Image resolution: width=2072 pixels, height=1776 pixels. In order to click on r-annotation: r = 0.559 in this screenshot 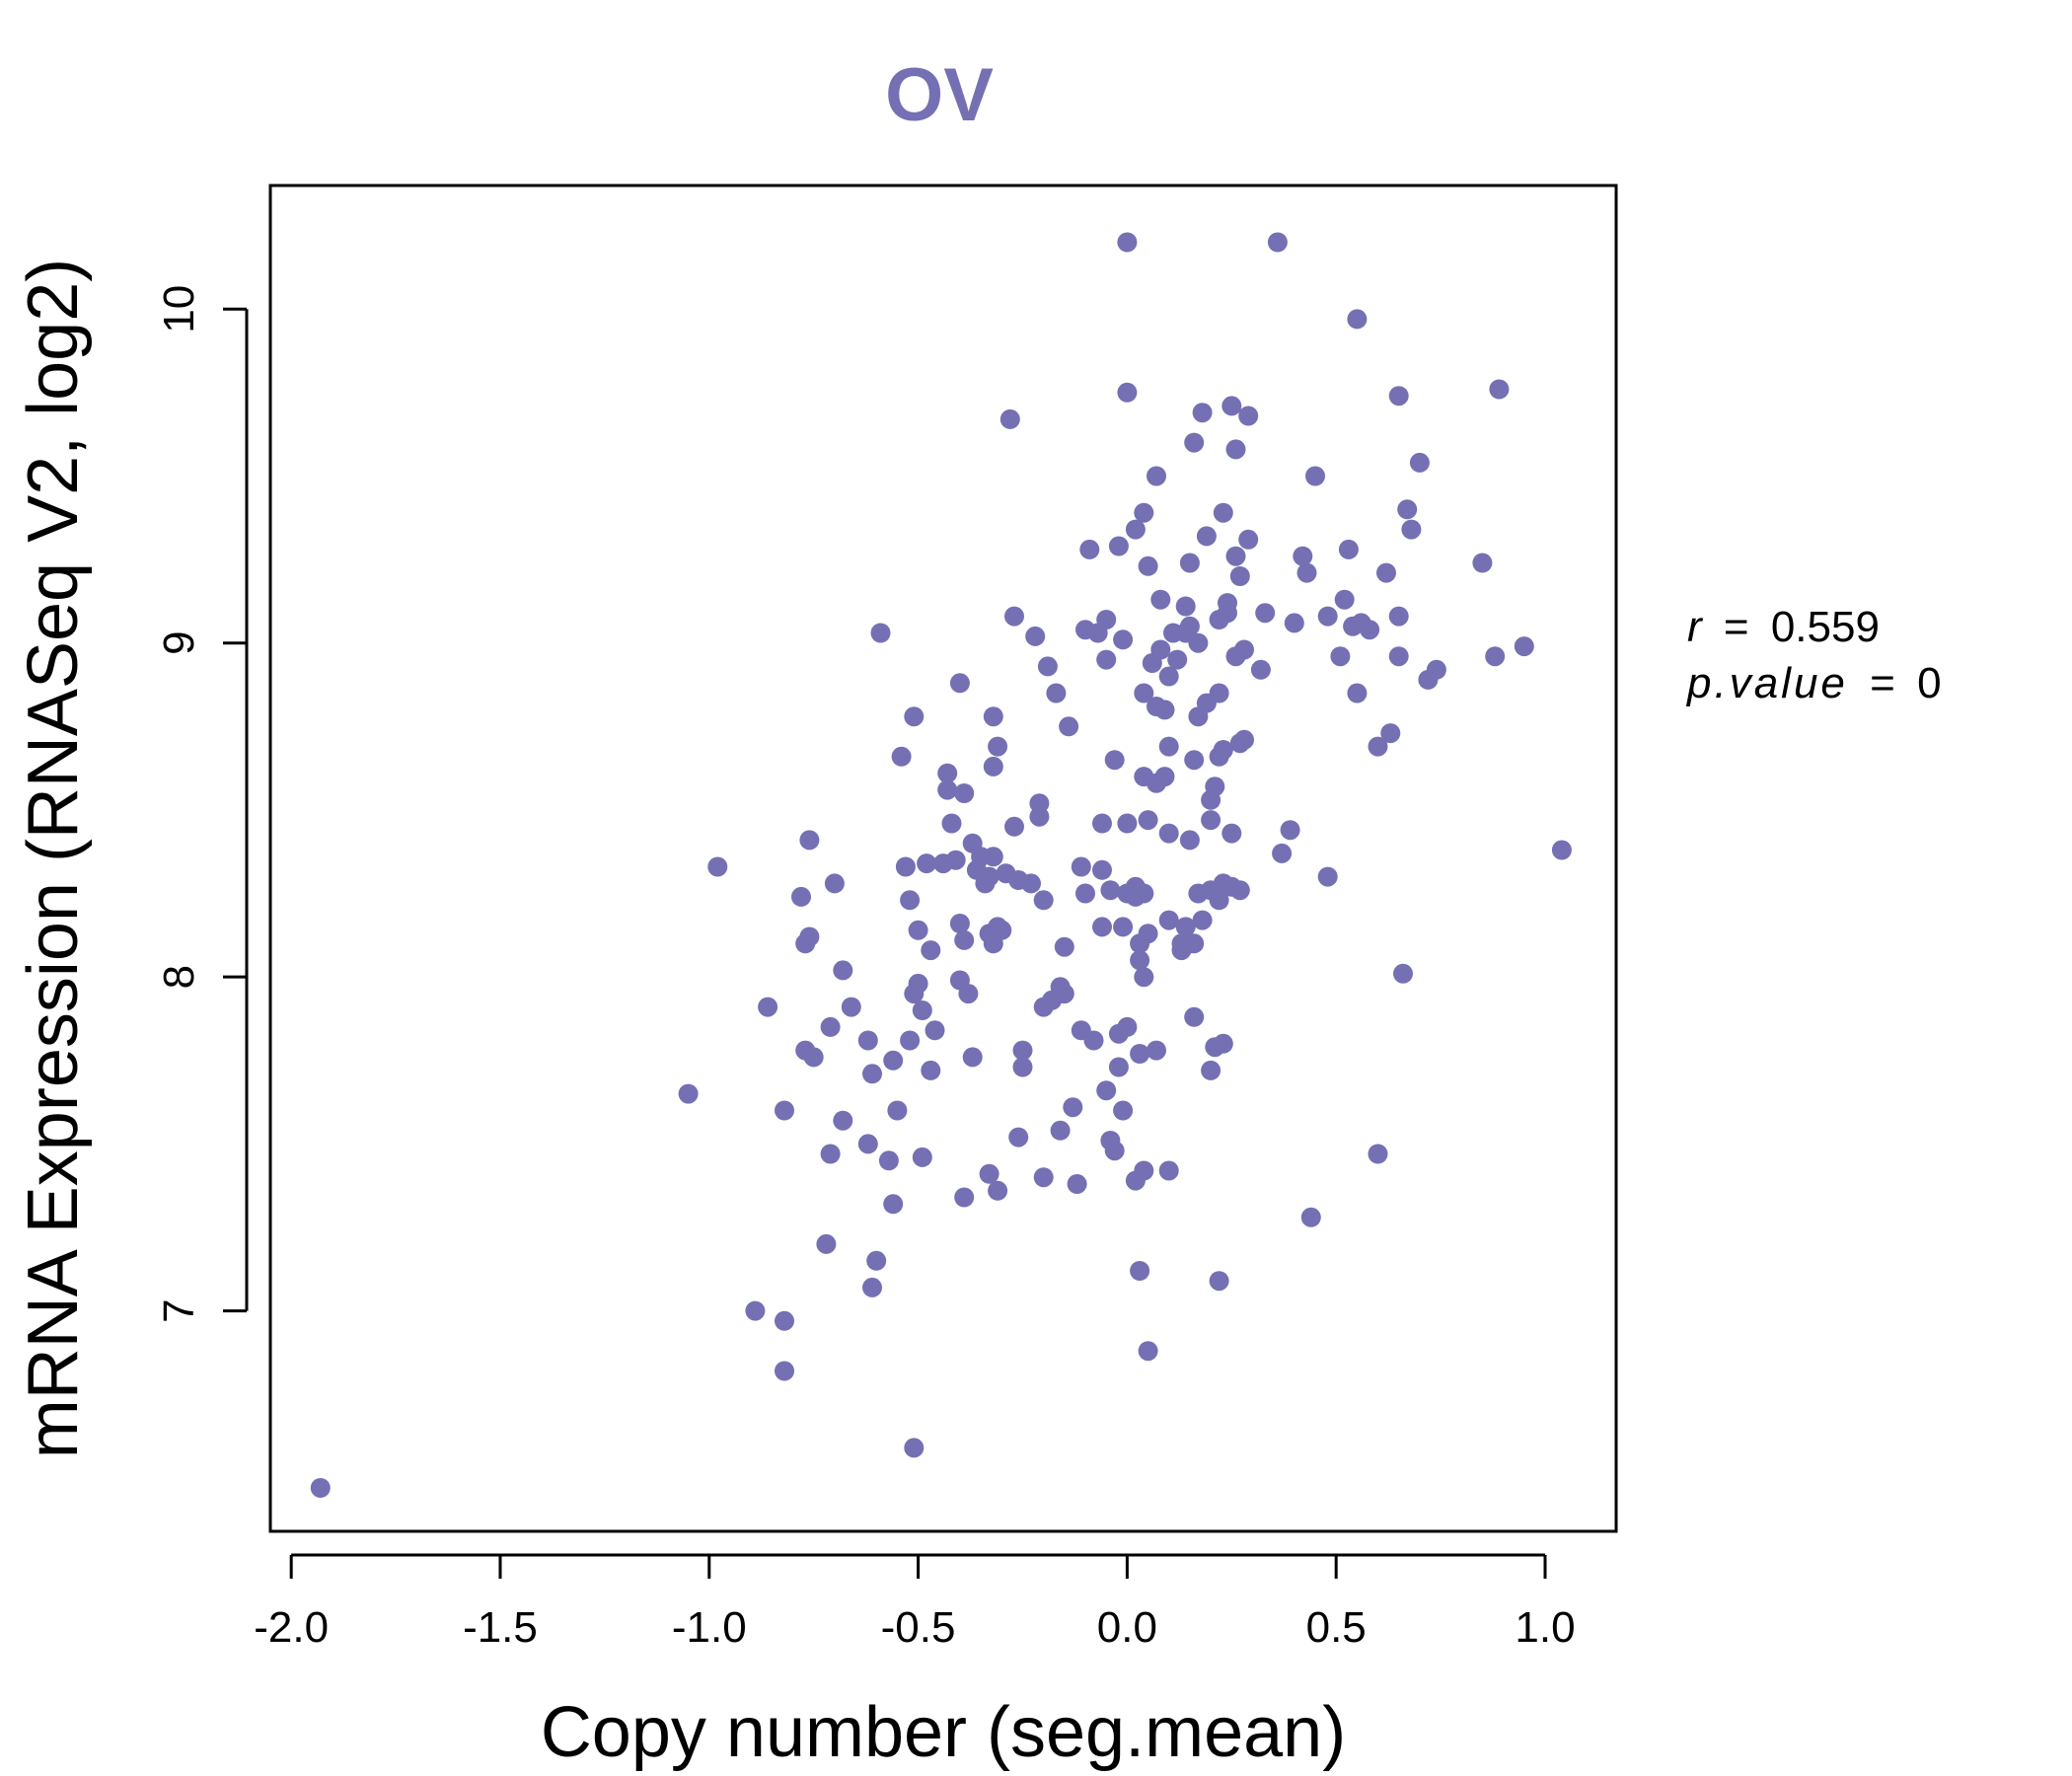, I will do `click(1784, 627)`.